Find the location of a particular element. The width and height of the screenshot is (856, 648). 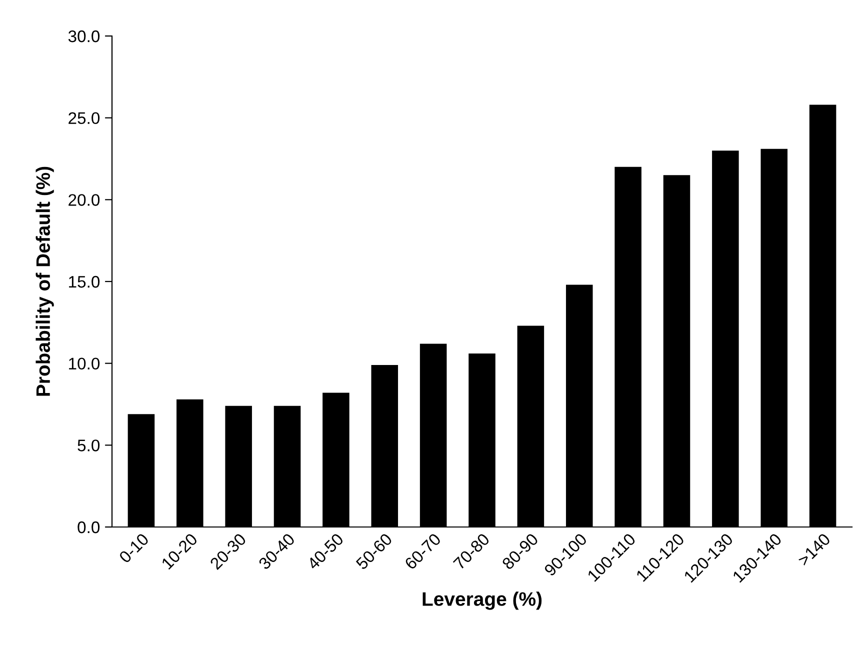

y-axis-title: Probability of Default (%) is located at coordinates (45, 281).